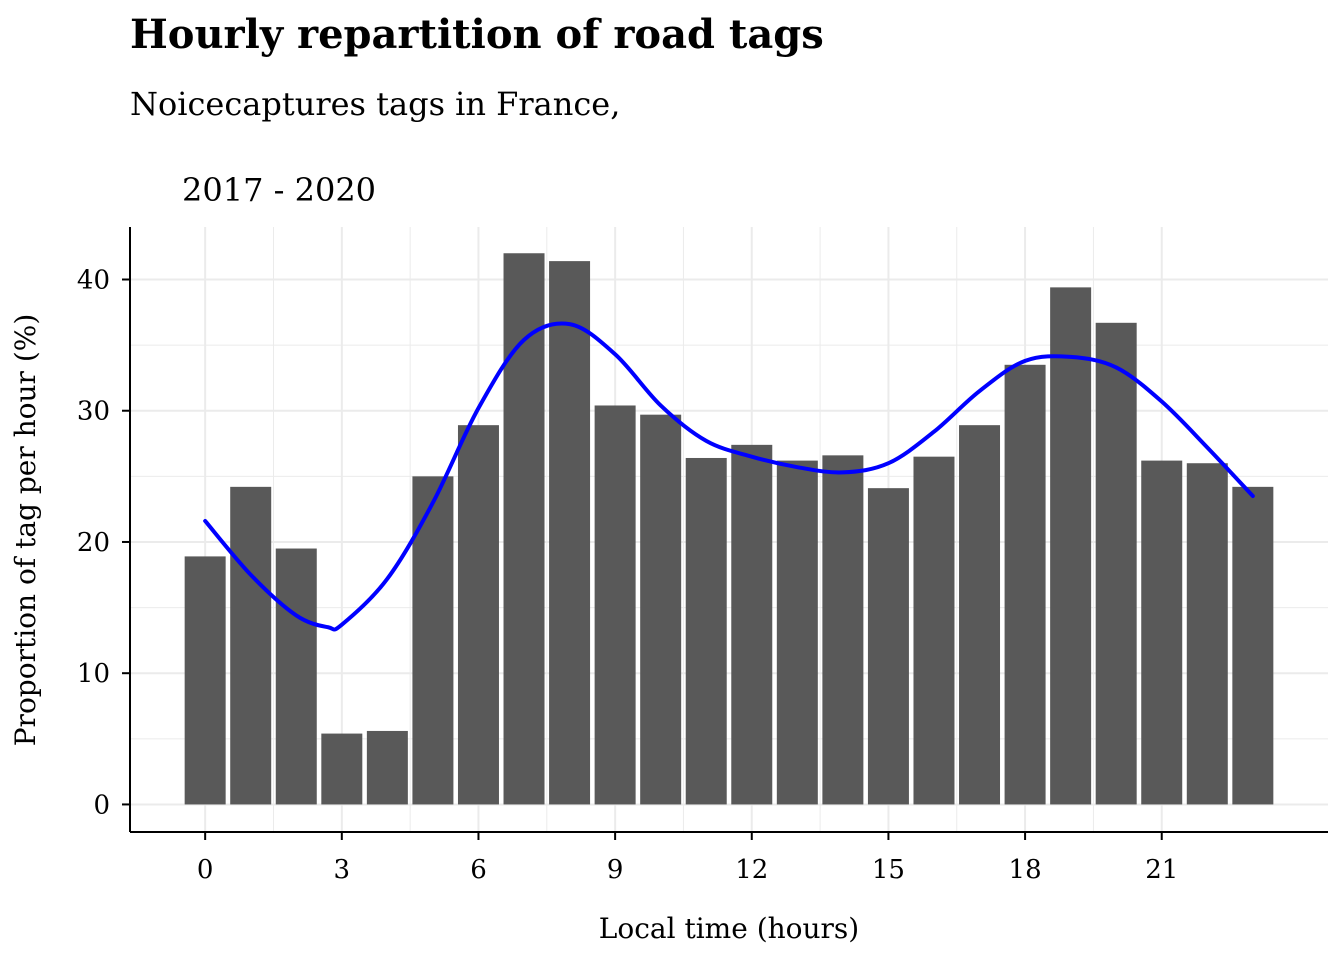 The image size is (1344, 964). What do you see at coordinates (615, 870) in the screenshot?
I see `x-tick-label: 9` at bounding box center [615, 870].